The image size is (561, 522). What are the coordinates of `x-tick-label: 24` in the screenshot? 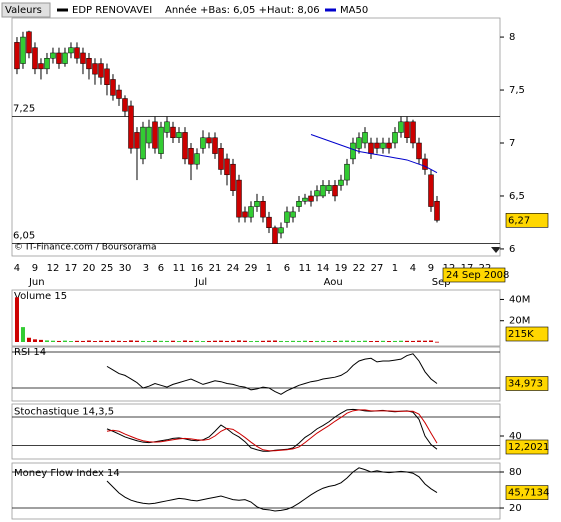 It's located at (233, 268).